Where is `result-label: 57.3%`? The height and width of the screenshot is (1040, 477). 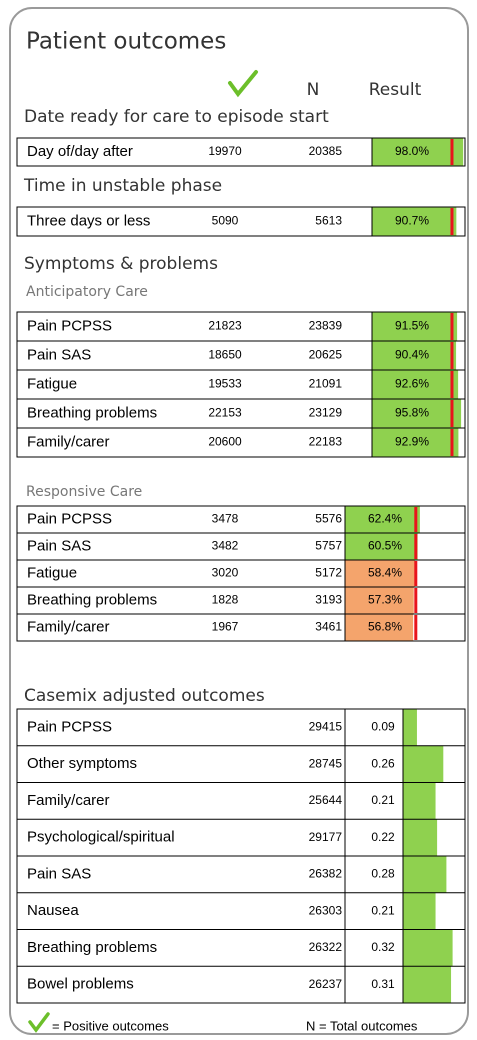
result-label: 57.3% is located at coordinates (385, 600).